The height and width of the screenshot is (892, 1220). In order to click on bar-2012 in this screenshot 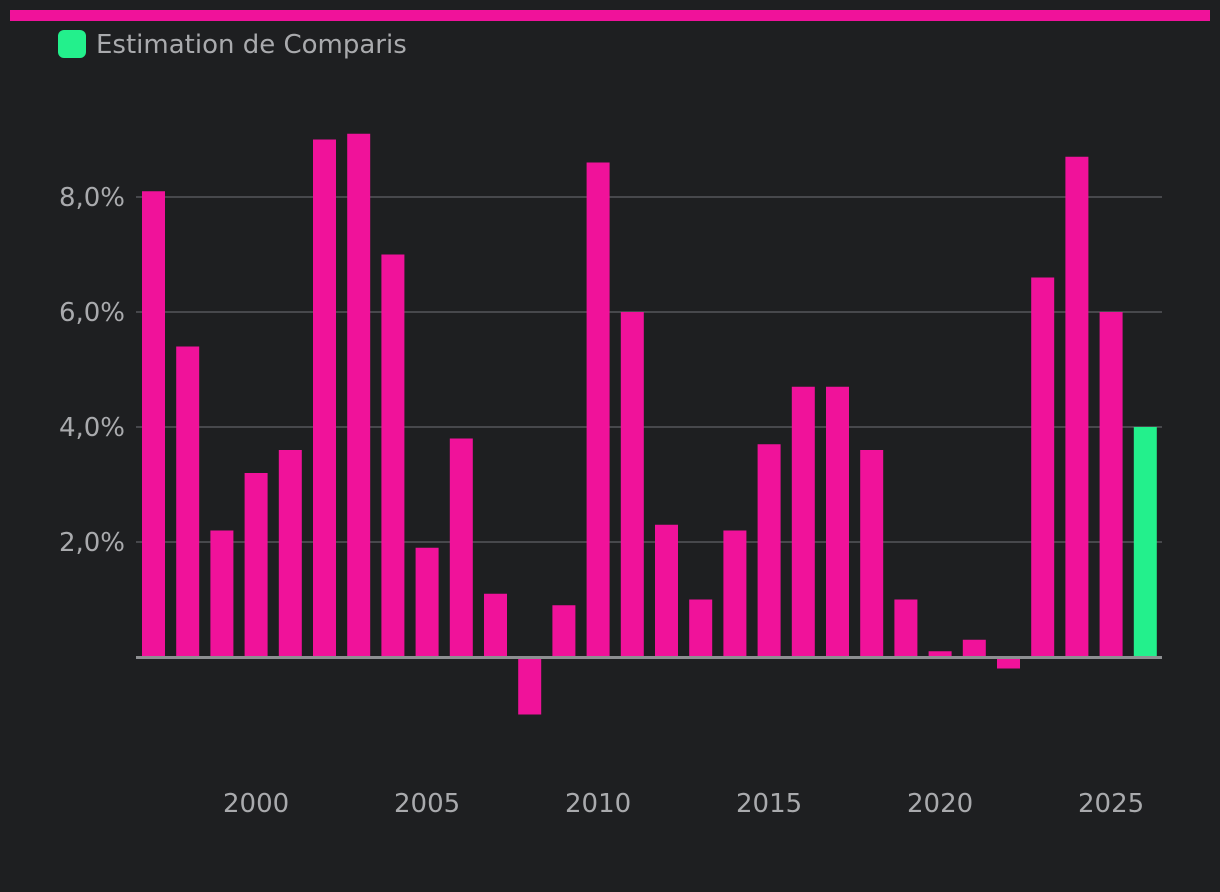, I will do `click(666, 590)`.